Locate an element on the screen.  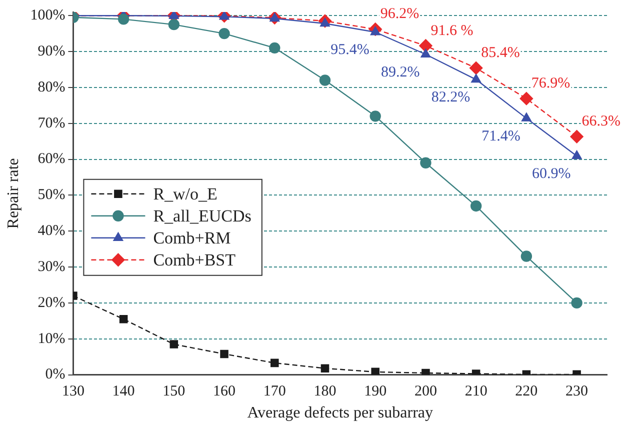
y-tick-label: 80% is located at coordinates (52, 87).